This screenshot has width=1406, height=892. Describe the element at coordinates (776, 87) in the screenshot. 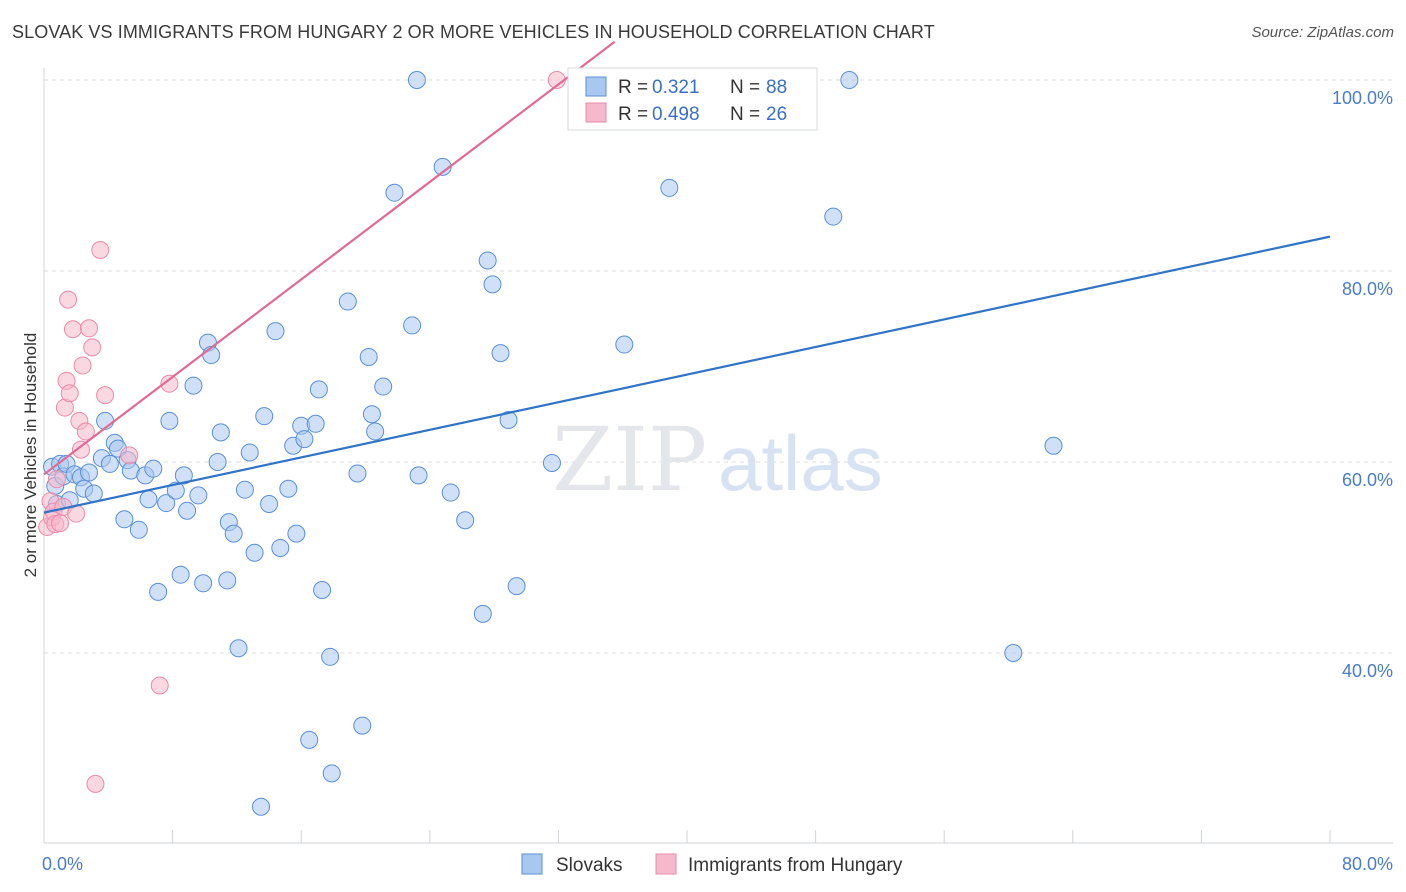

I see `legend-n-value-1: 88` at that location.